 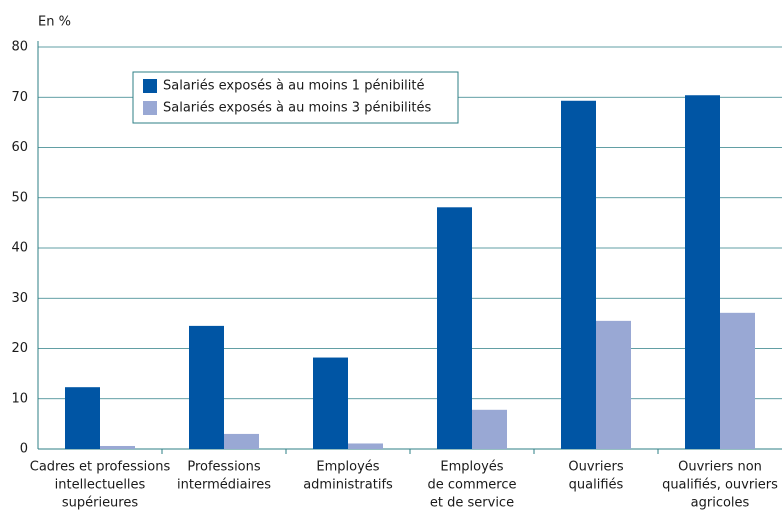 I want to click on y-tick-label: 50, so click(x=19, y=197).